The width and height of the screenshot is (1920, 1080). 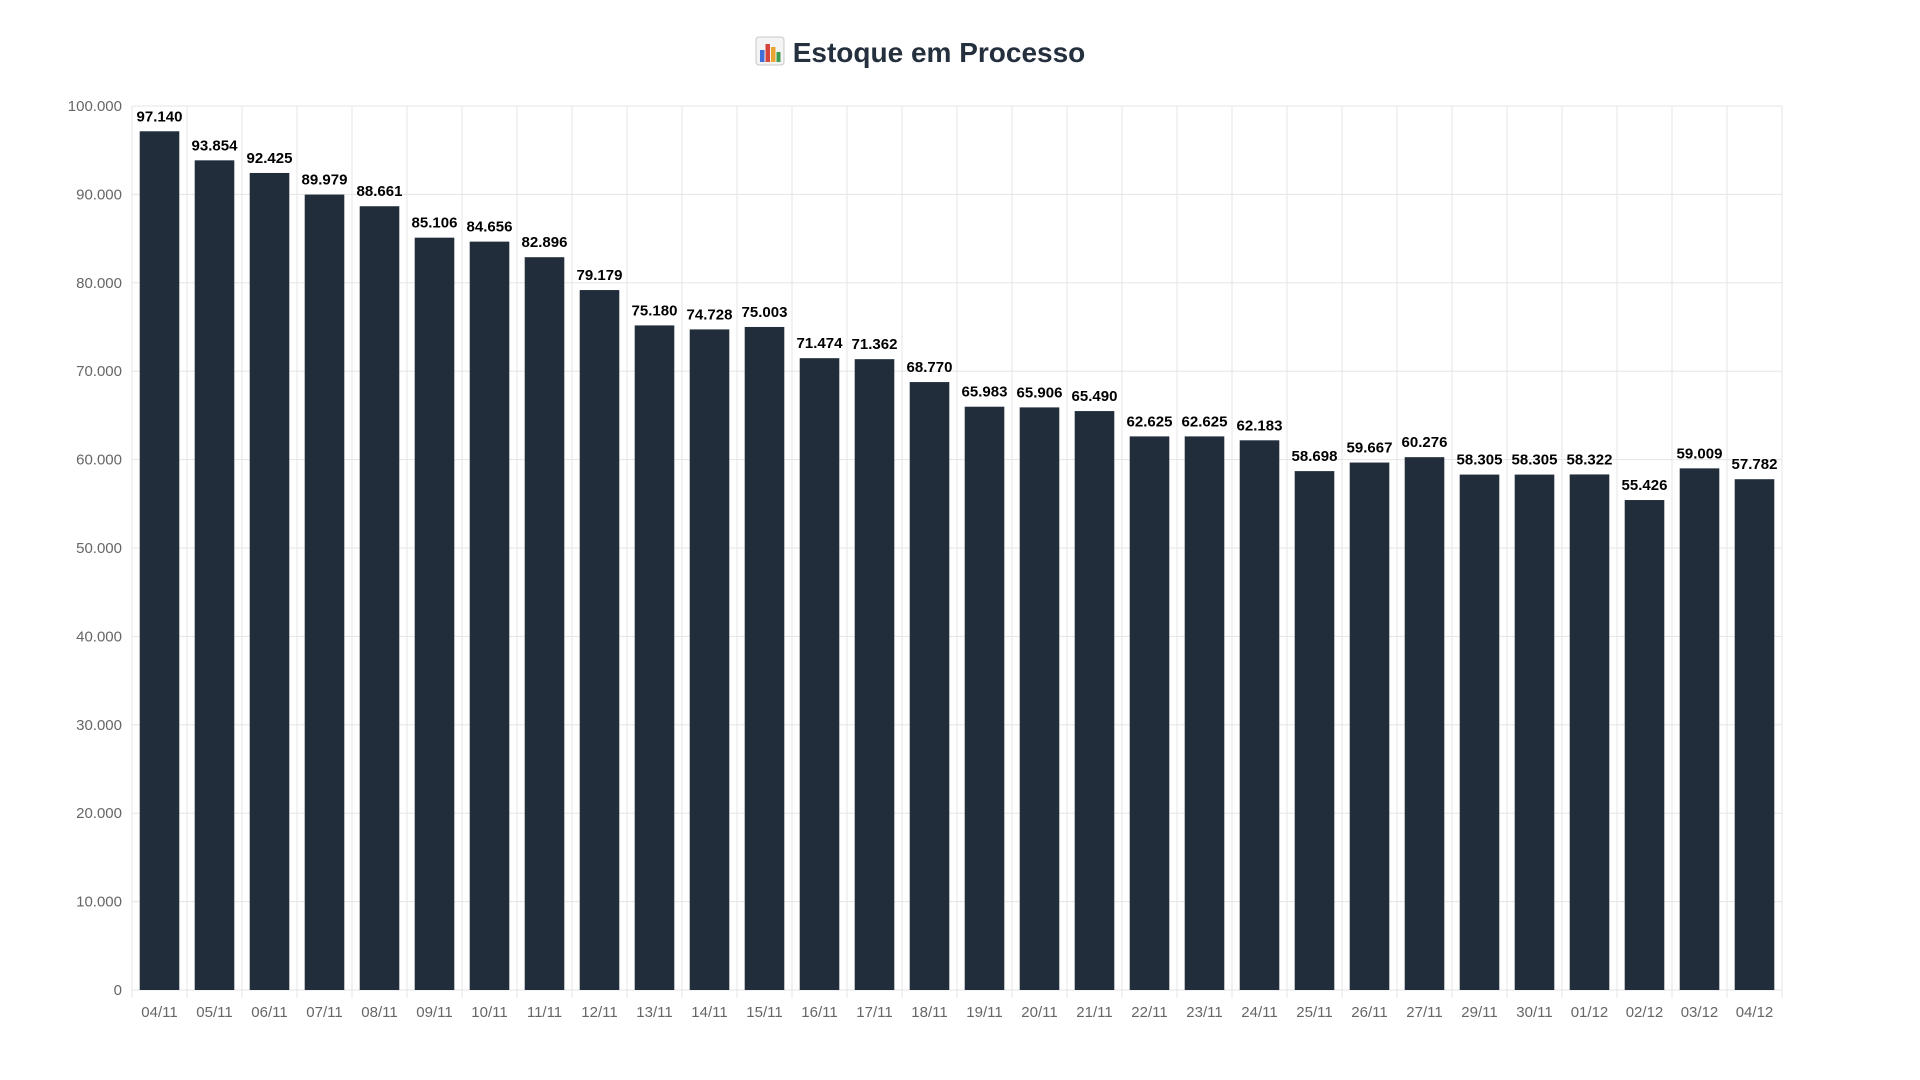 I want to click on data-label: 93.854, so click(x=215, y=145).